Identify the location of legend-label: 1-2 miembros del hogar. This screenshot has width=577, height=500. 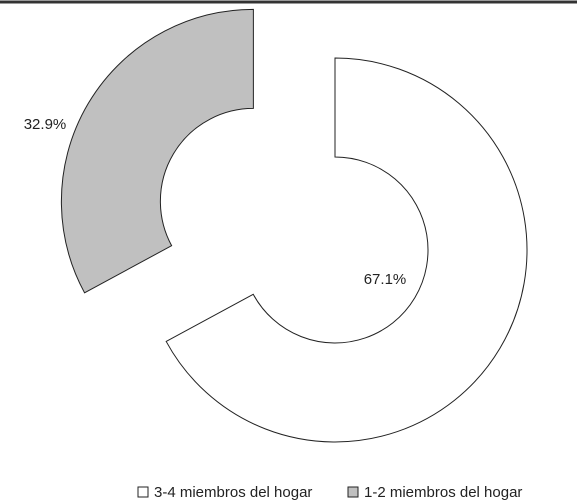
(443, 492).